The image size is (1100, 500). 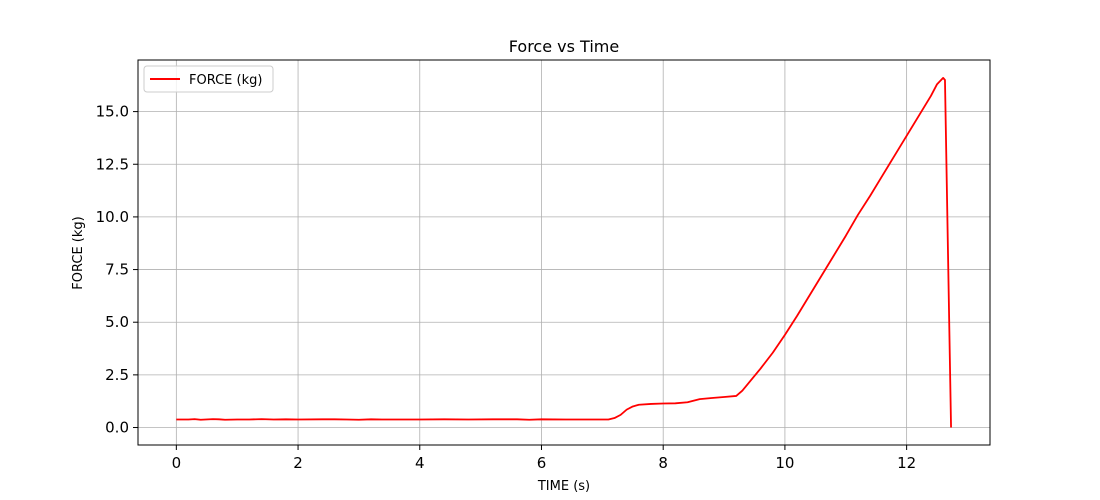 I want to click on y-tick-label: 15.0, so click(x=112, y=112).